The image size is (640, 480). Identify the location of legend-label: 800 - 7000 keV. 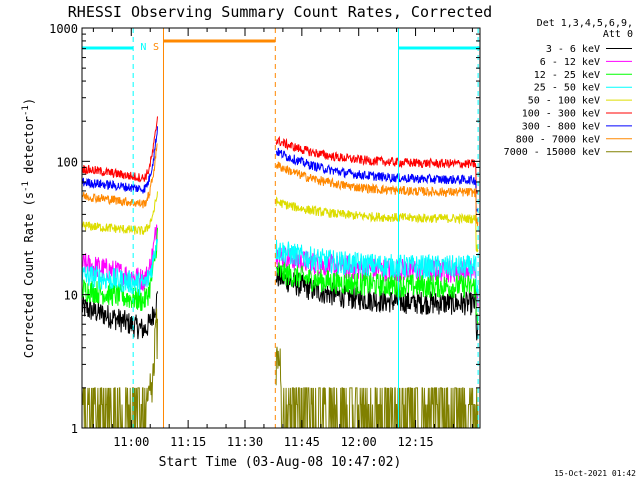
(558, 139).